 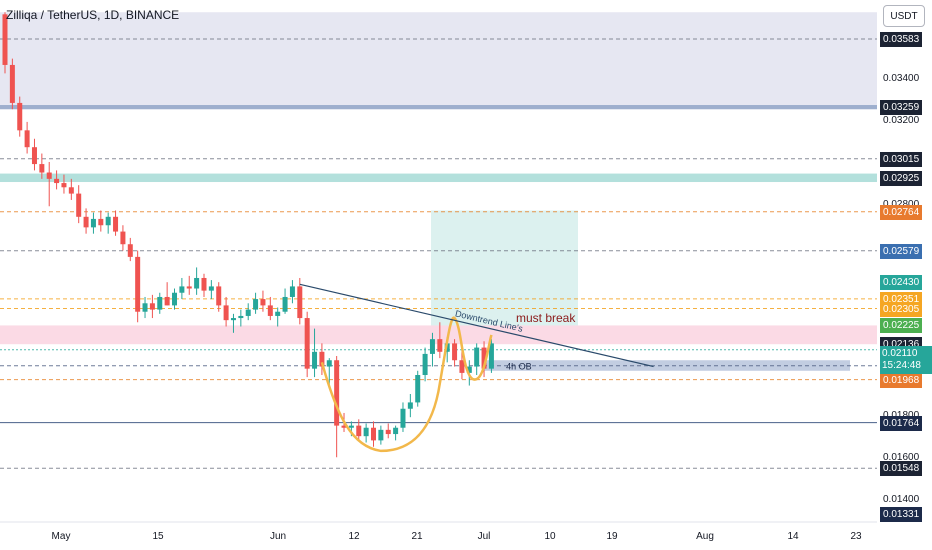 What do you see at coordinates (901, 283) in the screenshot?
I see `price-label: 0.02430` at bounding box center [901, 283].